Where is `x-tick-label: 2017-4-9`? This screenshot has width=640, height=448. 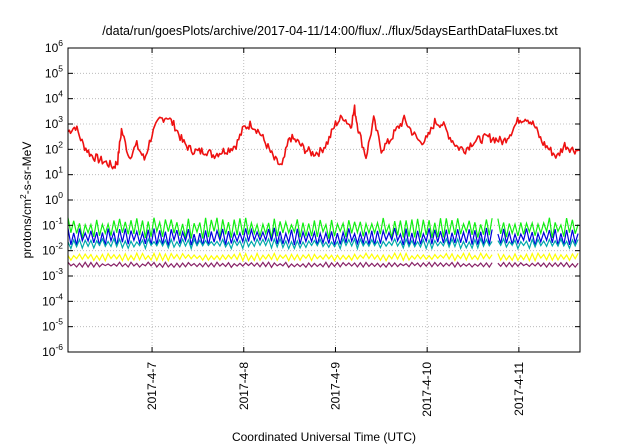 x-tick-label: 2017-4-9 is located at coordinates (335, 386).